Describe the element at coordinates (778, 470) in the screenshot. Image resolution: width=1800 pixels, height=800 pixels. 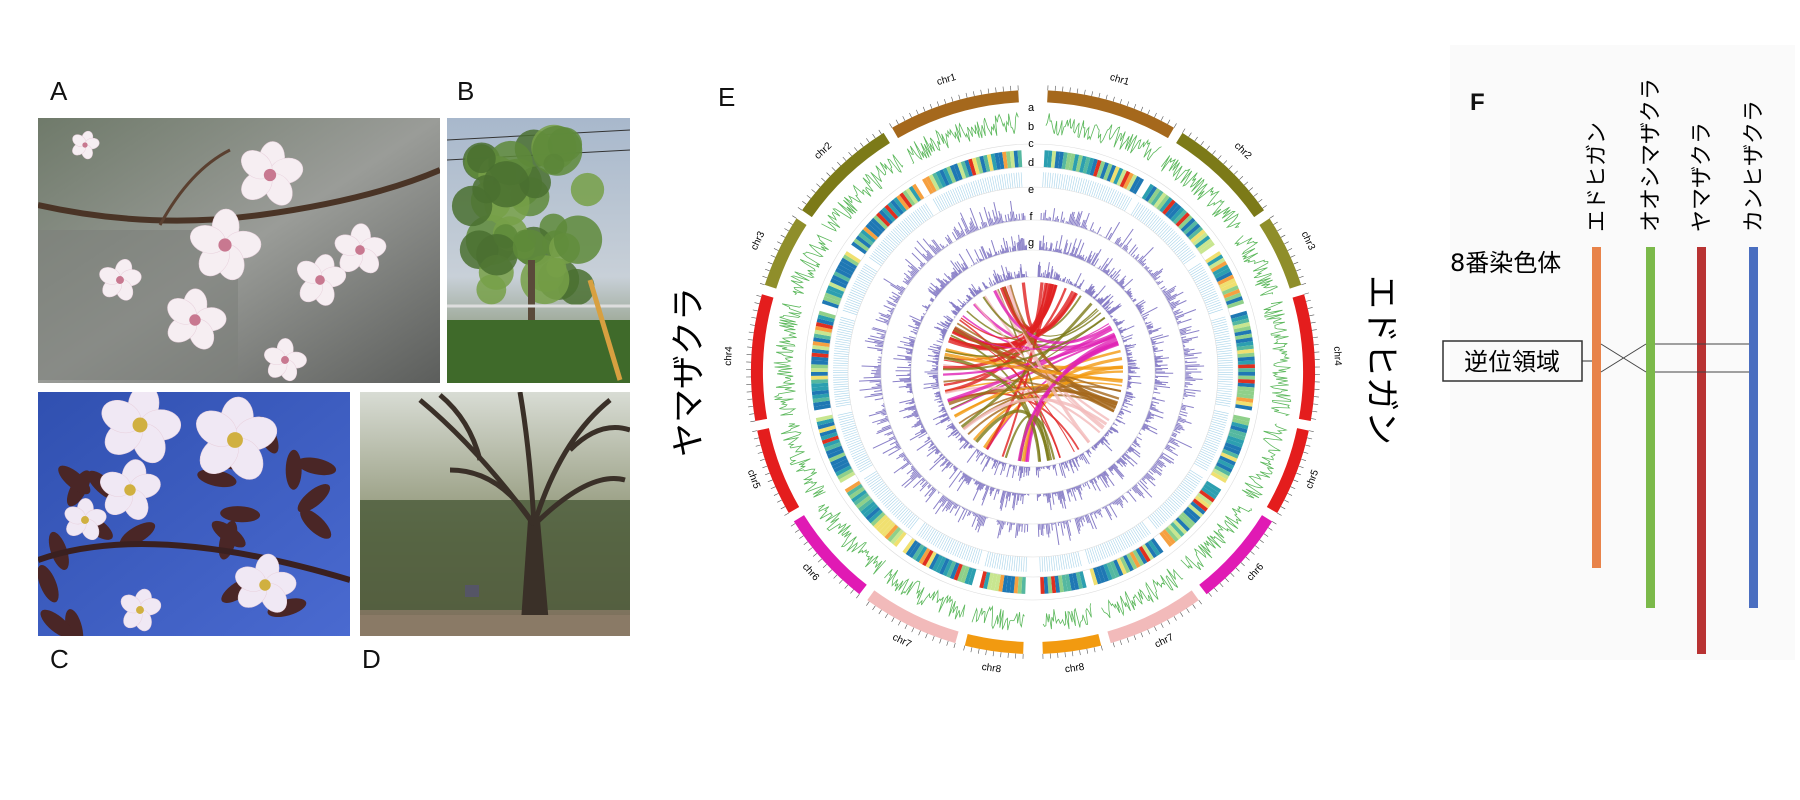
I see `chromosome-band` at that location.